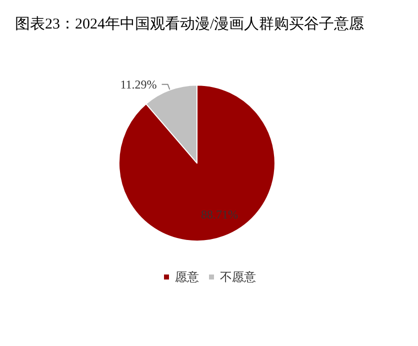 The height and width of the screenshot is (346, 418). What do you see at coordinates (187, 277) in the screenshot?
I see `legend-label: 愿意` at bounding box center [187, 277].